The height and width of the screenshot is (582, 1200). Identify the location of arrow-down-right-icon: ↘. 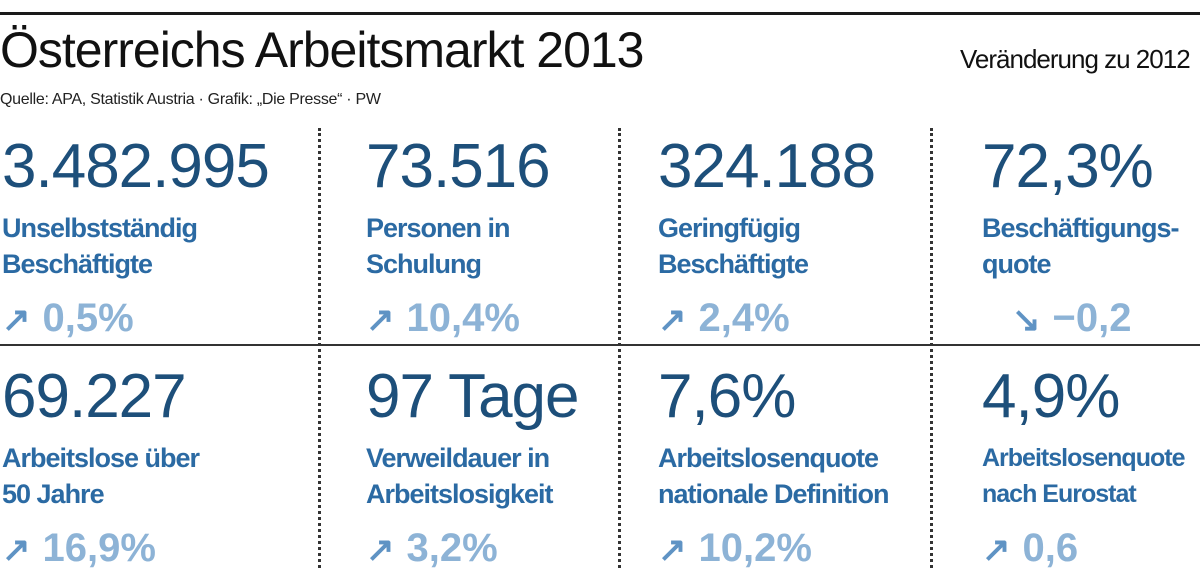
(1026, 320).